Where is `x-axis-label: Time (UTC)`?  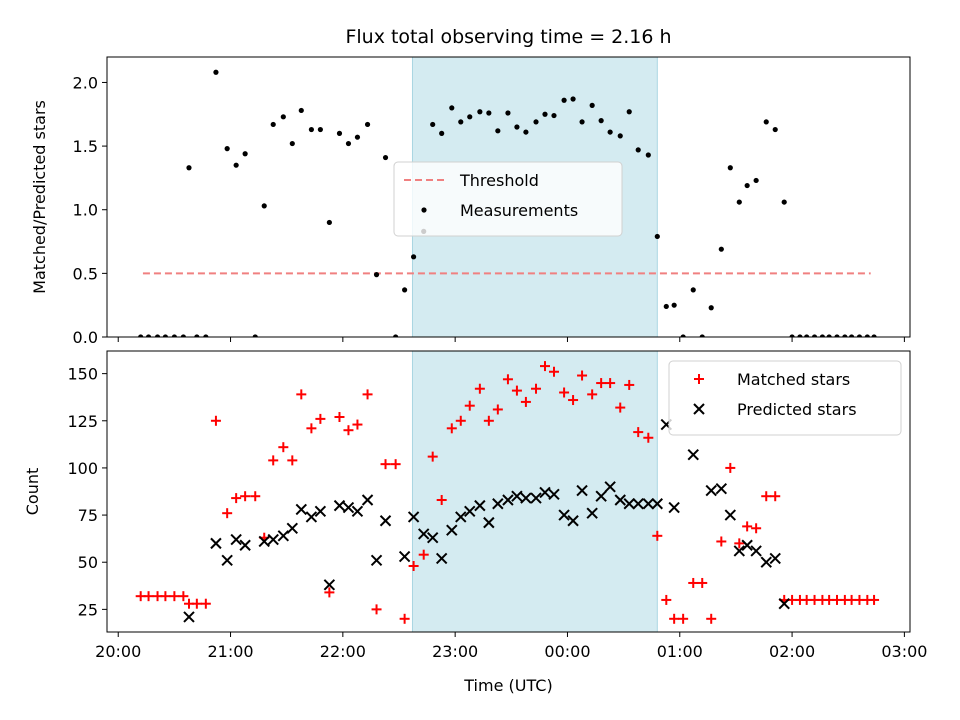
x-axis-label: Time (UTC) is located at coordinates (507, 685).